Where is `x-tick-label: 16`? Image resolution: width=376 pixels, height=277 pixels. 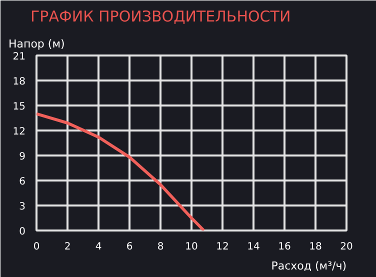 x-tick-label: 16 is located at coordinates (284, 247).